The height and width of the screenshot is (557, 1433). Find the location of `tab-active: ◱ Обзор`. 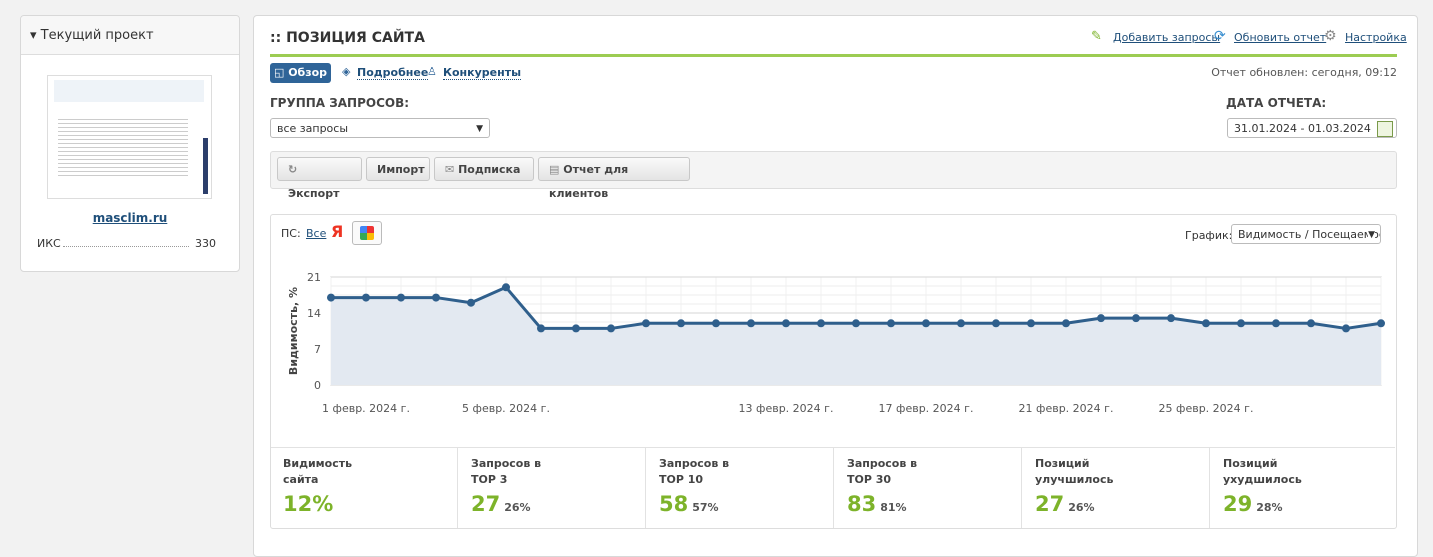

tab-active: ◱ Обзор is located at coordinates (300, 73).